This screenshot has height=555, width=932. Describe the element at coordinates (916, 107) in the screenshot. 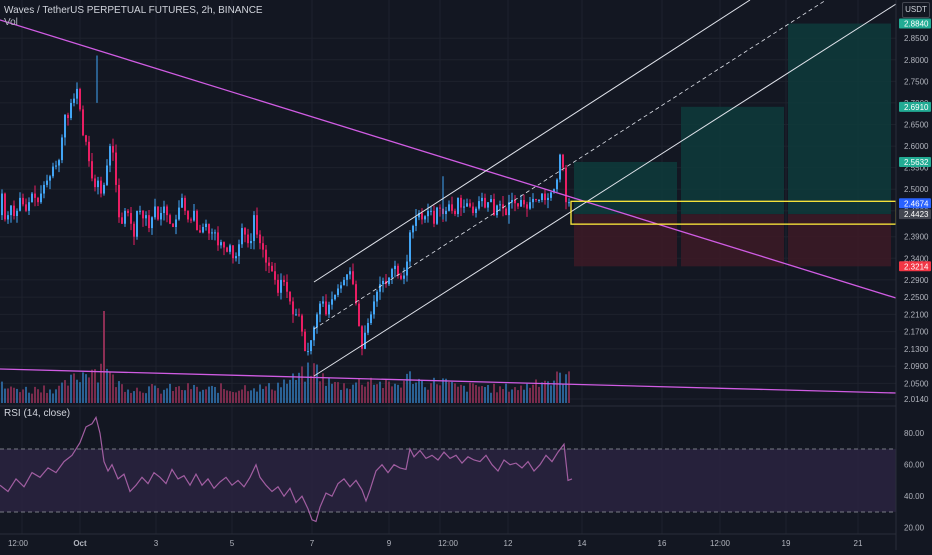

I see `price-badge-label: 2.6910` at that location.